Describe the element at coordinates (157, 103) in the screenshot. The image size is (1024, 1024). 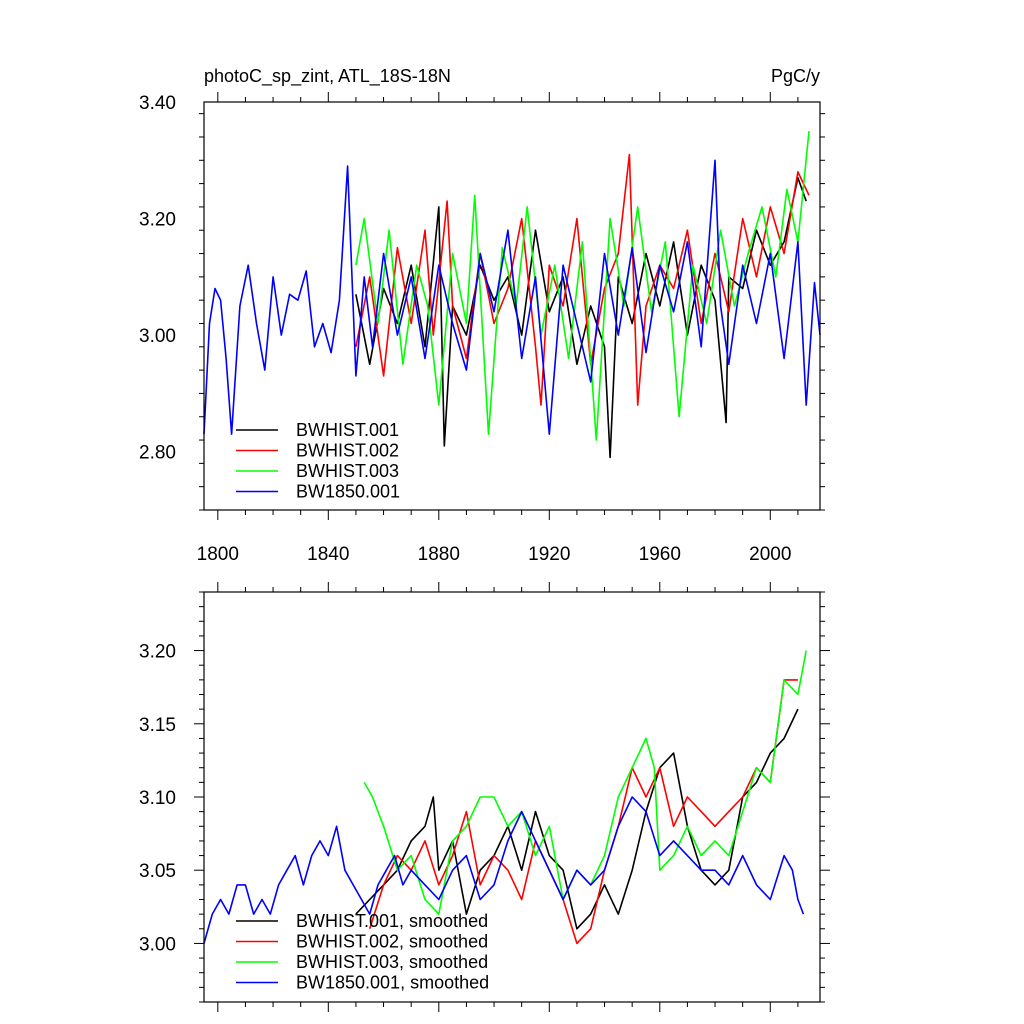
I see `top-y-tick-label: 3.40` at that location.